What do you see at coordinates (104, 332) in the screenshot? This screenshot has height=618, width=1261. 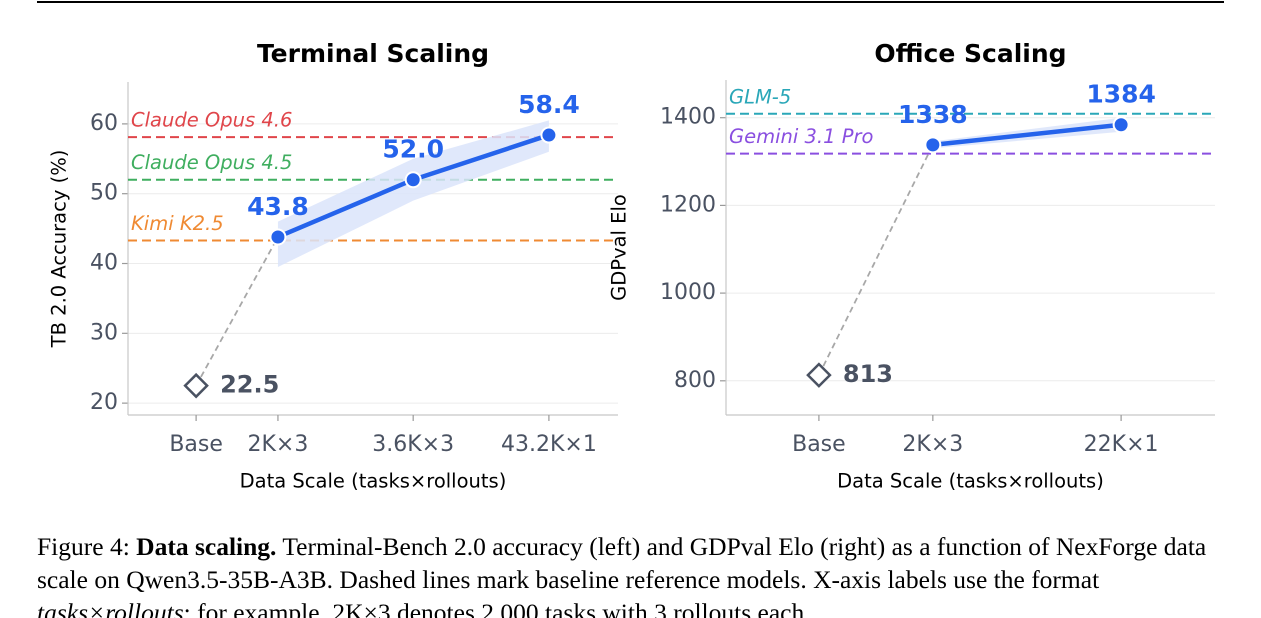 I see `y-tick-label: 30` at bounding box center [104, 332].